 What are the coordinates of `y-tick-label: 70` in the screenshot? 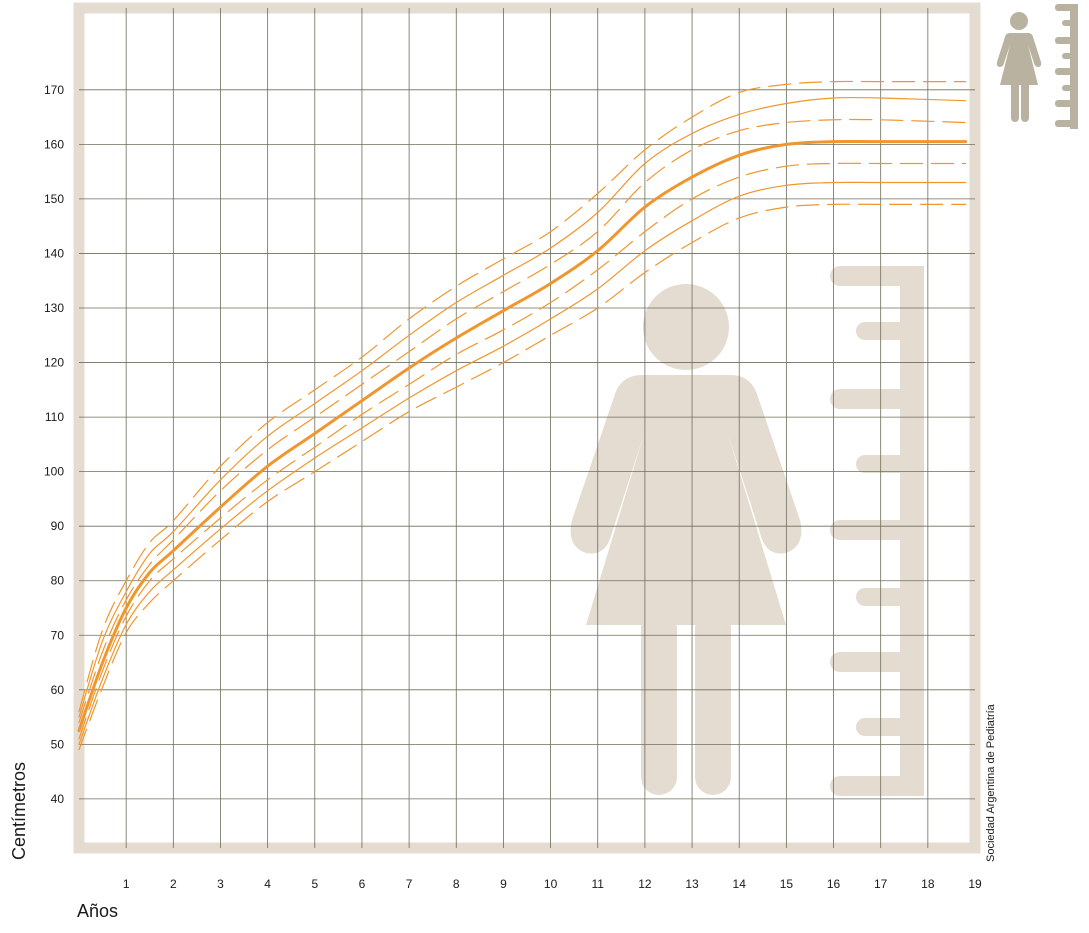 It's located at (58, 635).